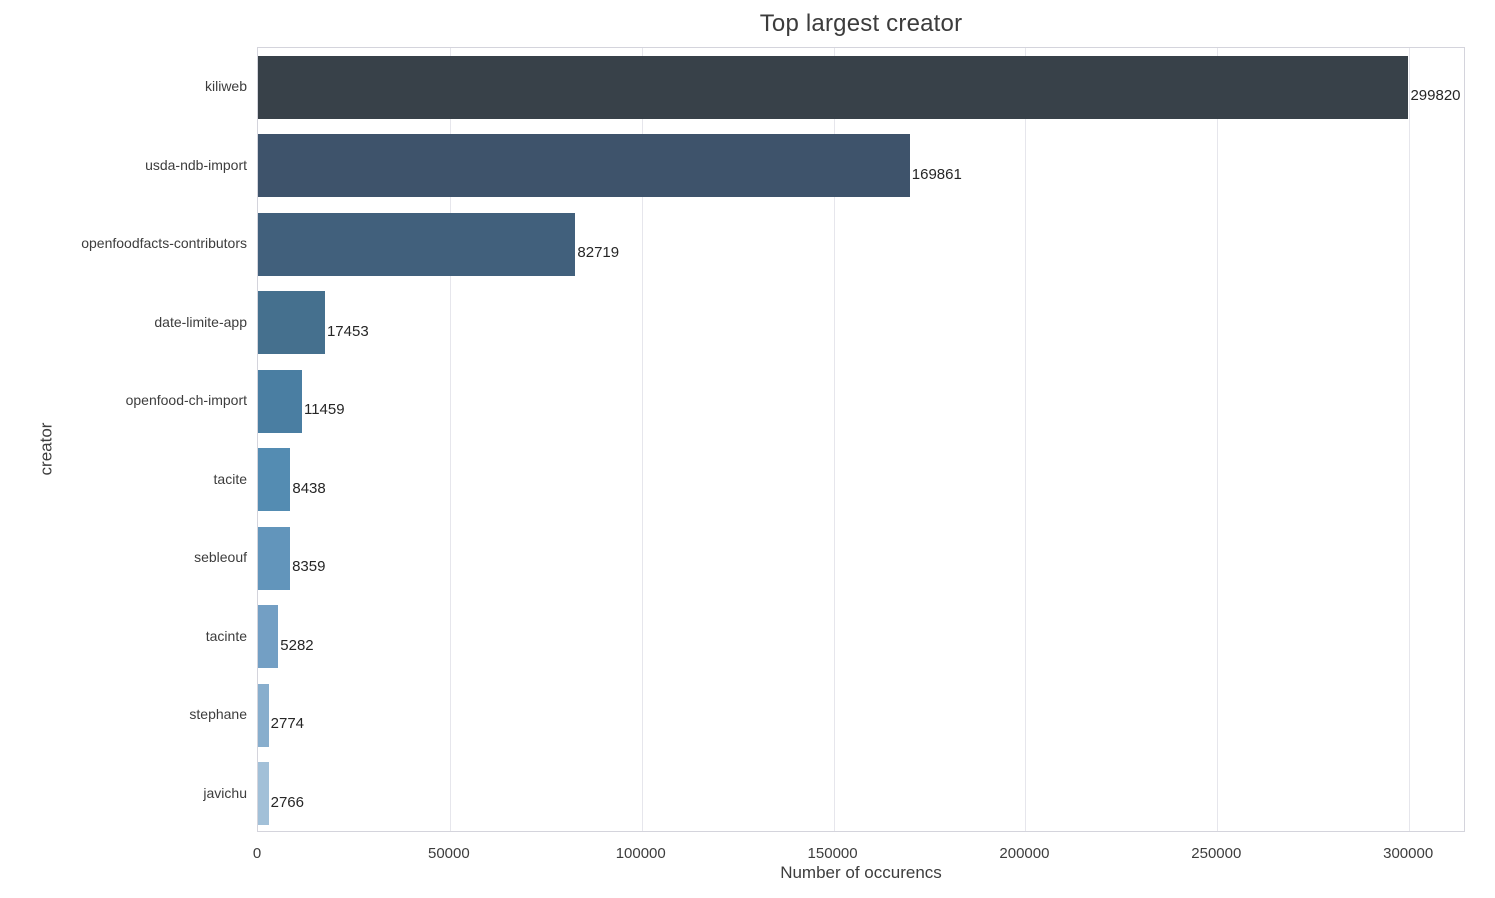 This screenshot has width=1495, height=898. Describe the element at coordinates (164, 243) in the screenshot. I see `y-tick-label: openfoodfacts-contributors` at that location.